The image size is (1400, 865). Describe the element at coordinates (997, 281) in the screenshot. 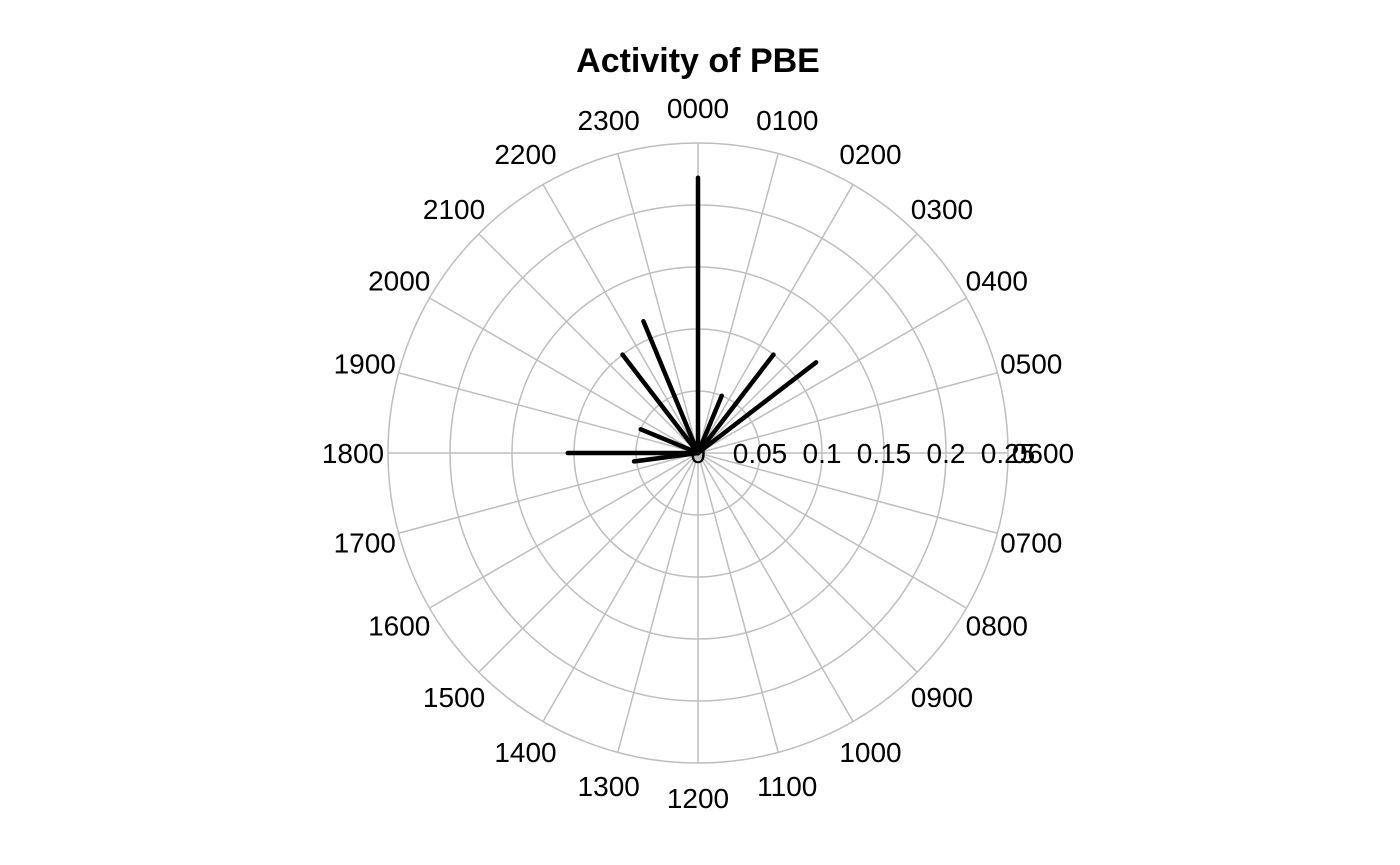

I see `hour-label: 0400` at that location.